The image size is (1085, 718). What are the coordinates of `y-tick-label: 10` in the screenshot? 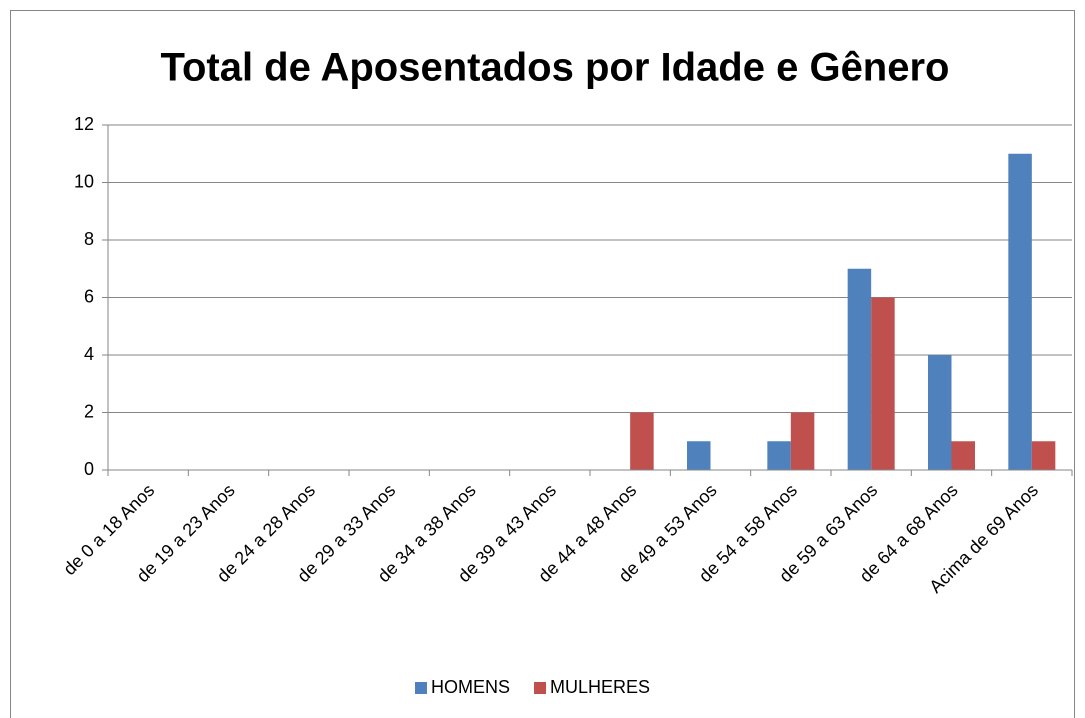 It's located at (84, 181).